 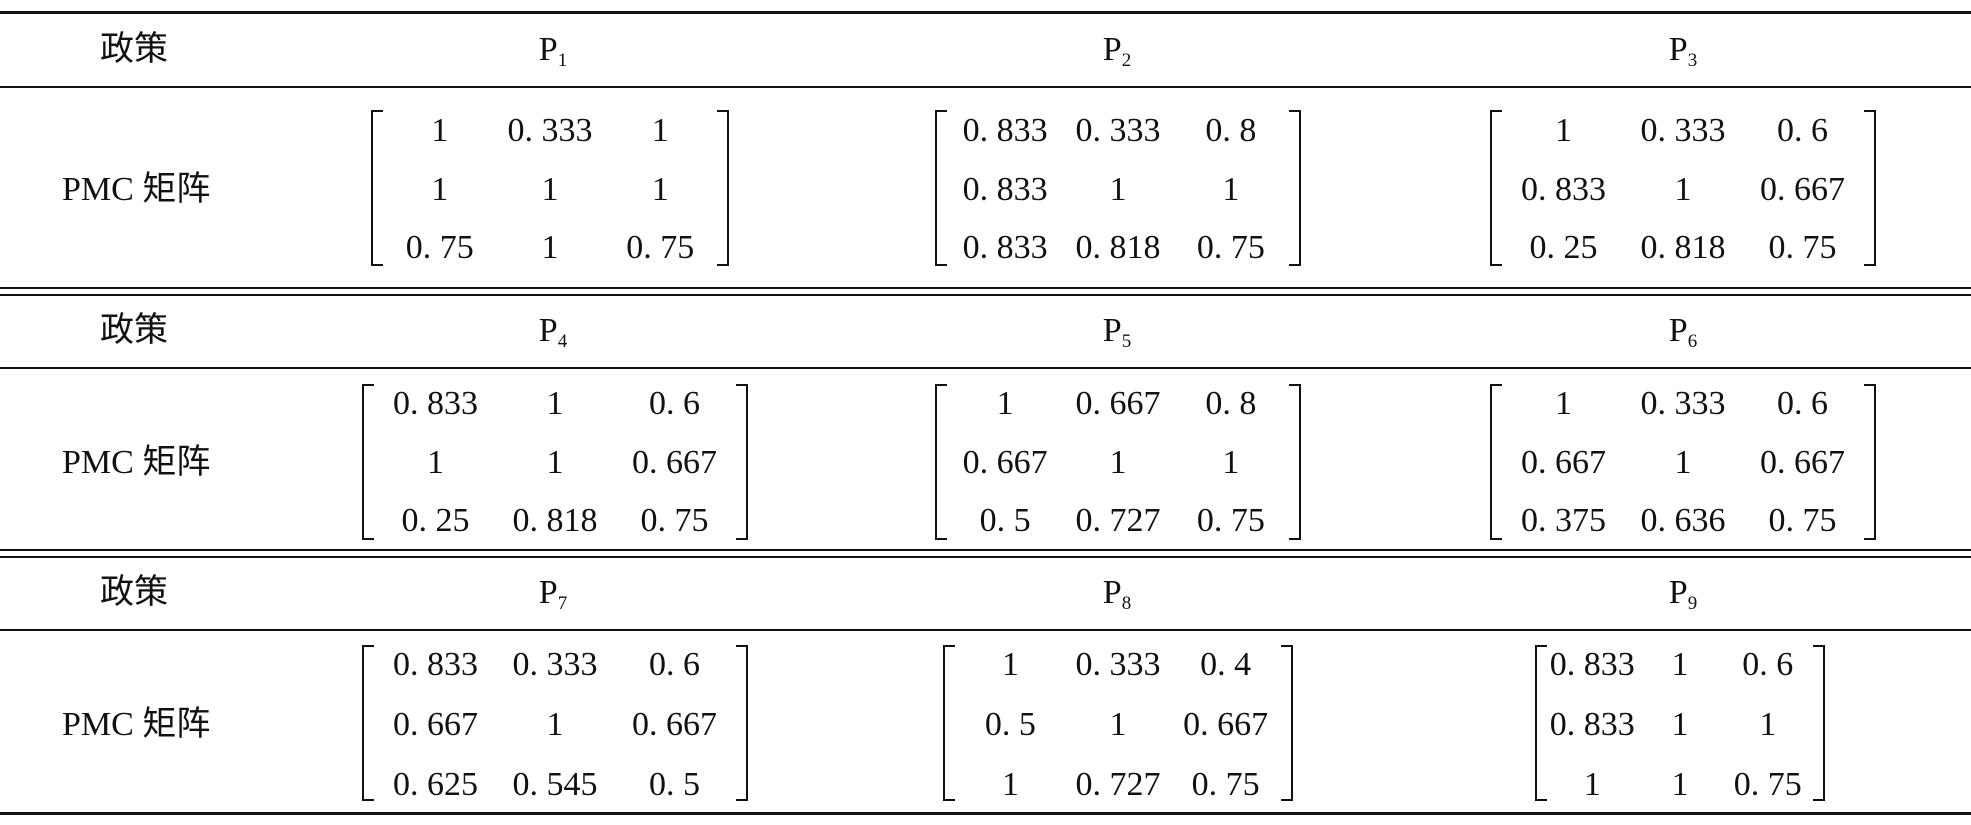 I want to click on policy-title-P2: P2, so click(x=1117, y=55).